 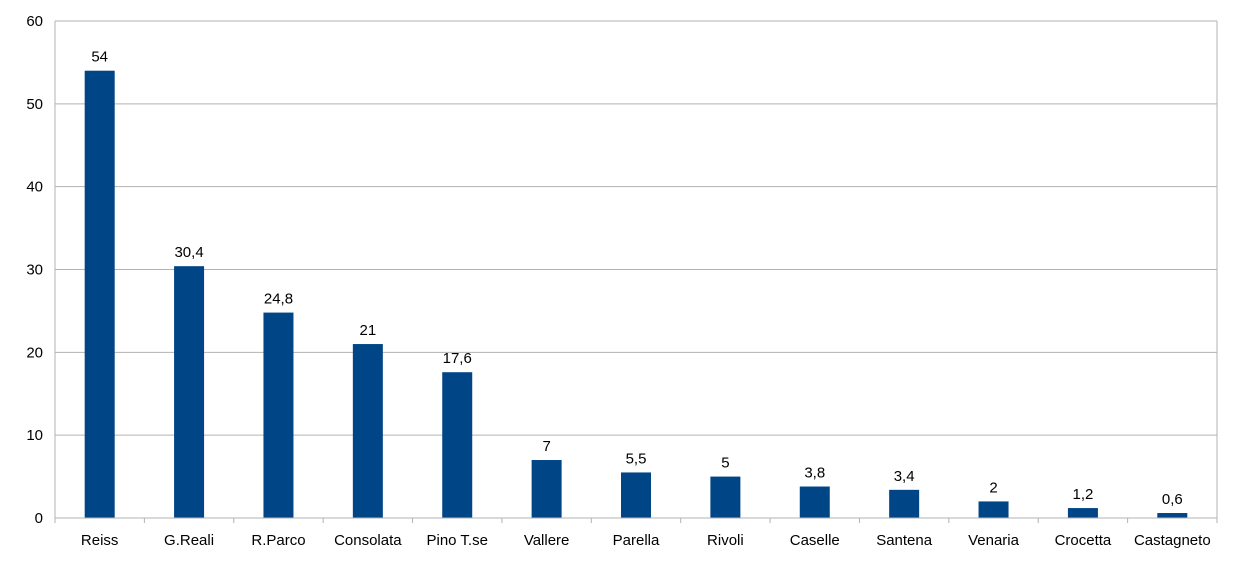 I want to click on x-tick-label: Crocetta, so click(x=1083, y=540).